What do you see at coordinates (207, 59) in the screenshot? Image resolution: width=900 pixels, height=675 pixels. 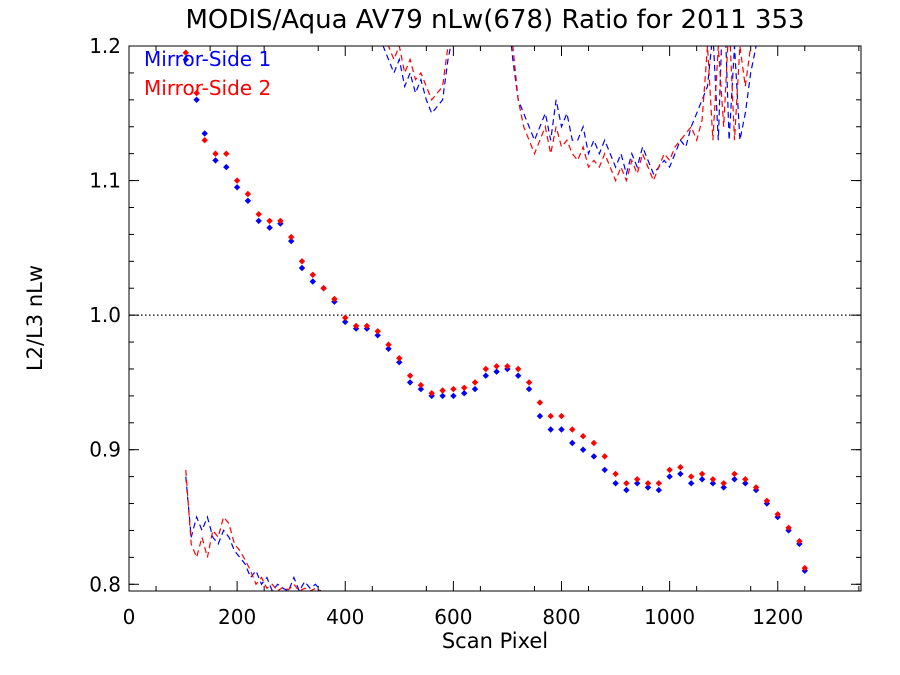 I see `legend-entry-1: Mirror-Side 1` at bounding box center [207, 59].